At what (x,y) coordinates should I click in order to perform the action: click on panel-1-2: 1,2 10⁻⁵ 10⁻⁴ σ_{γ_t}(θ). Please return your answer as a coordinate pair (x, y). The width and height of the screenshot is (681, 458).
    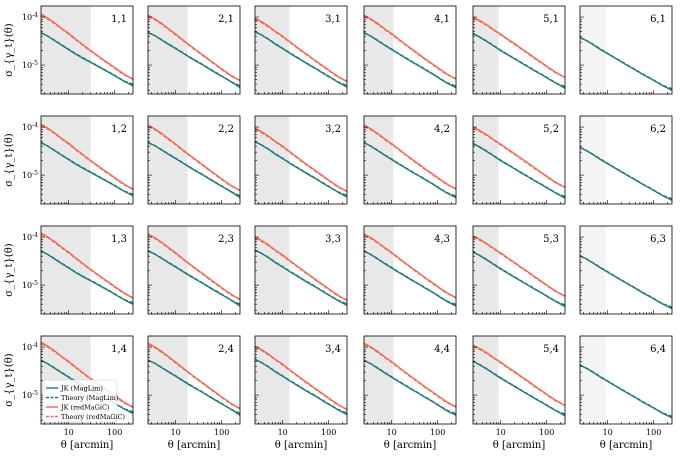
    Looking at the image, I should click on (69, 160).